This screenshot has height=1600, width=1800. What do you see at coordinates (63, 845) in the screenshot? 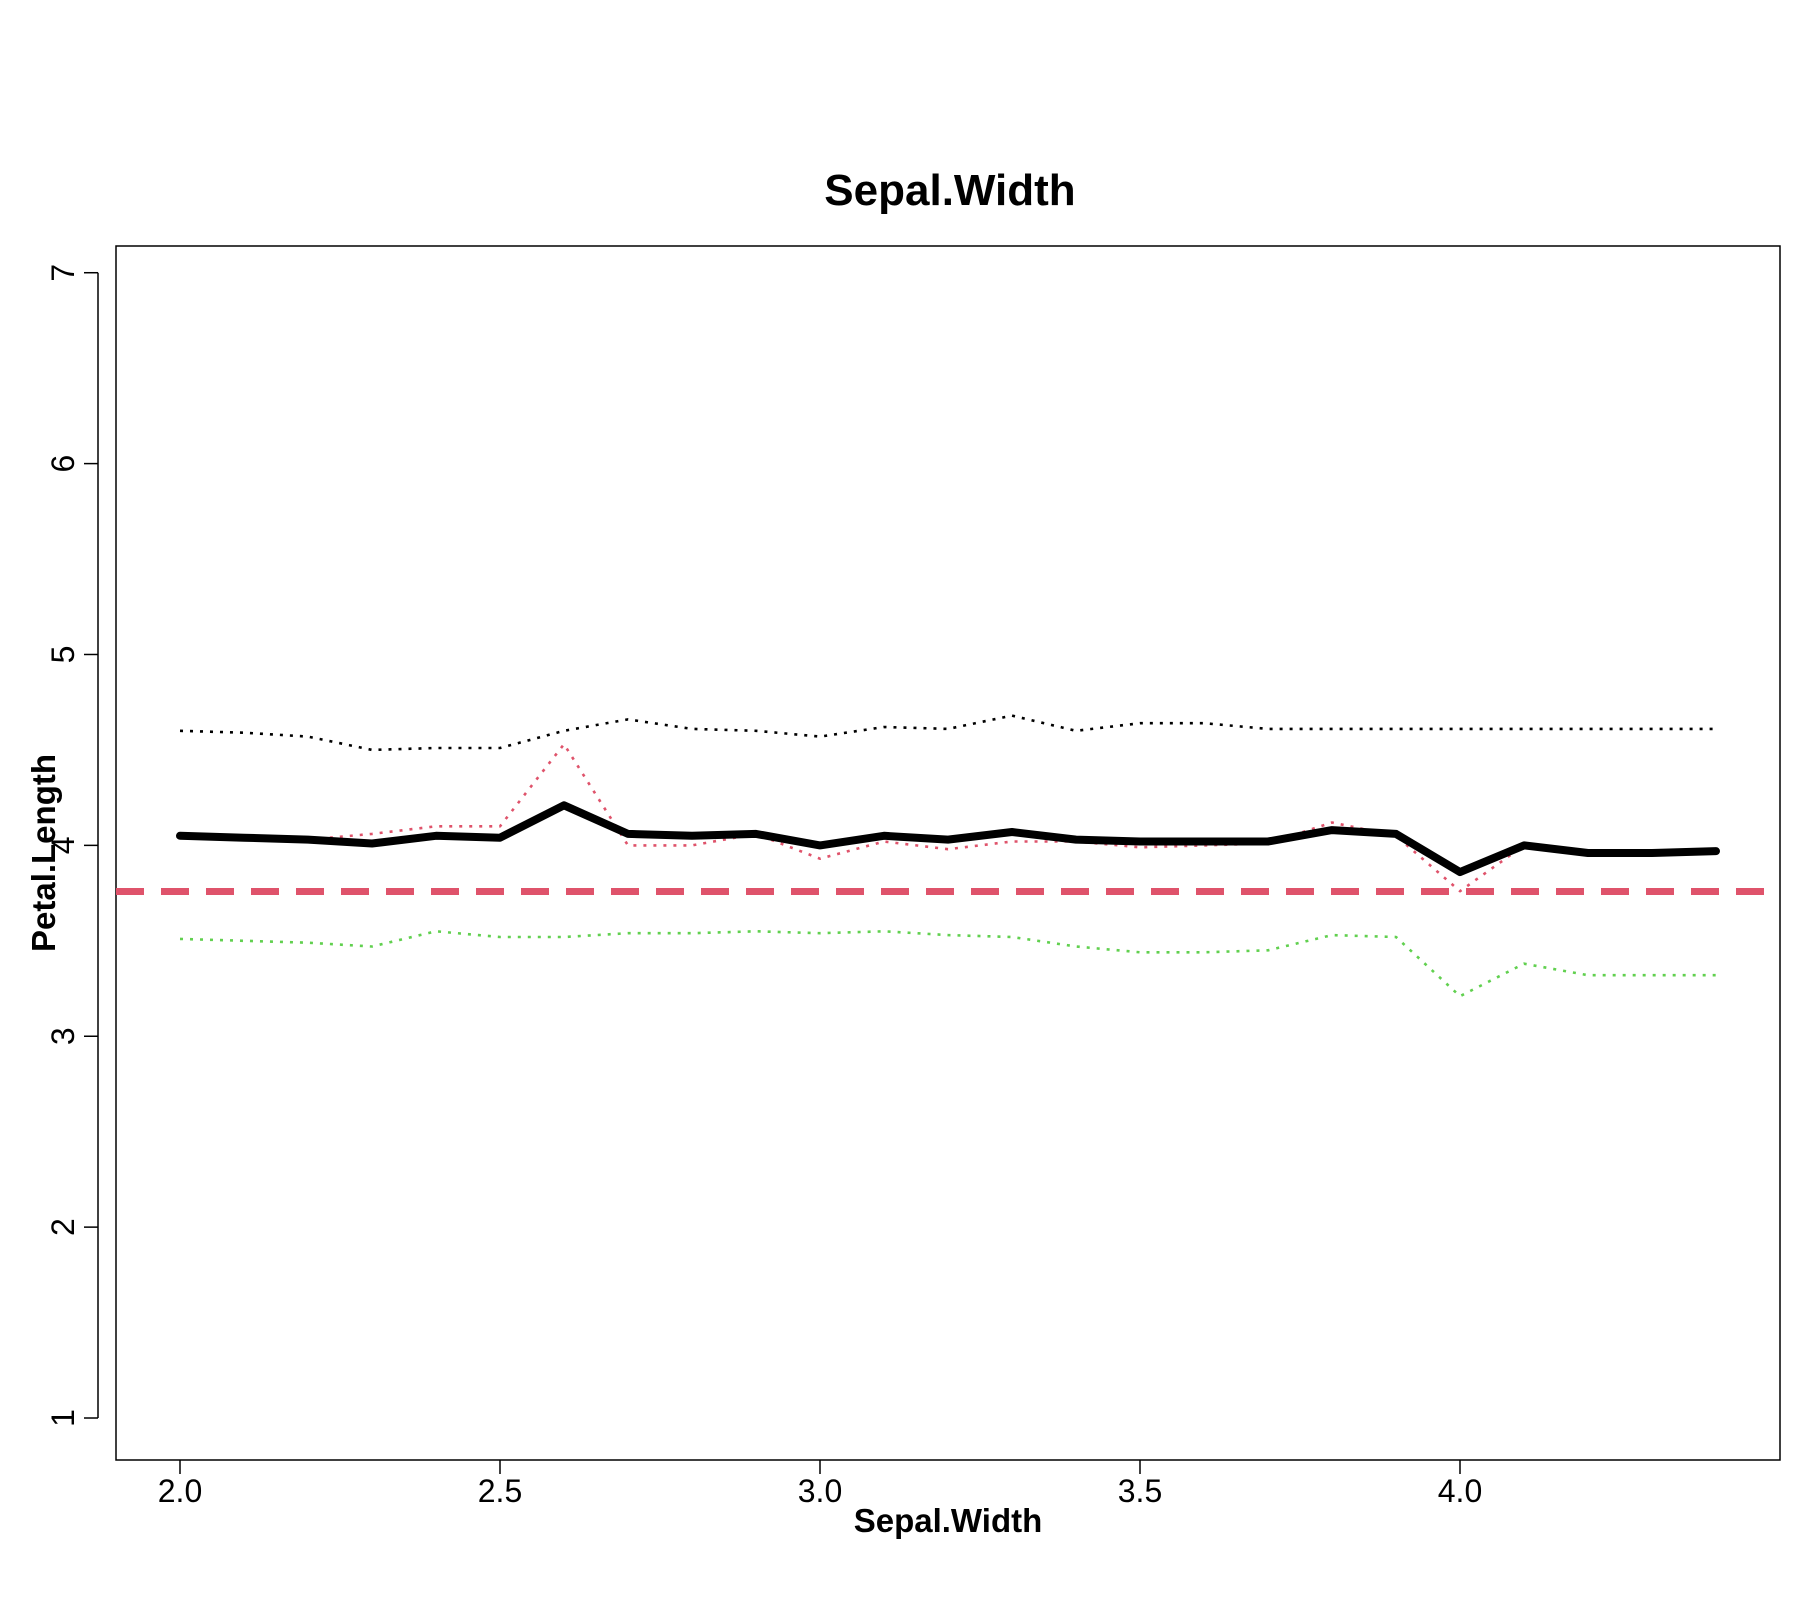
I see `y-tick-label: 4` at bounding box center [63, 845].